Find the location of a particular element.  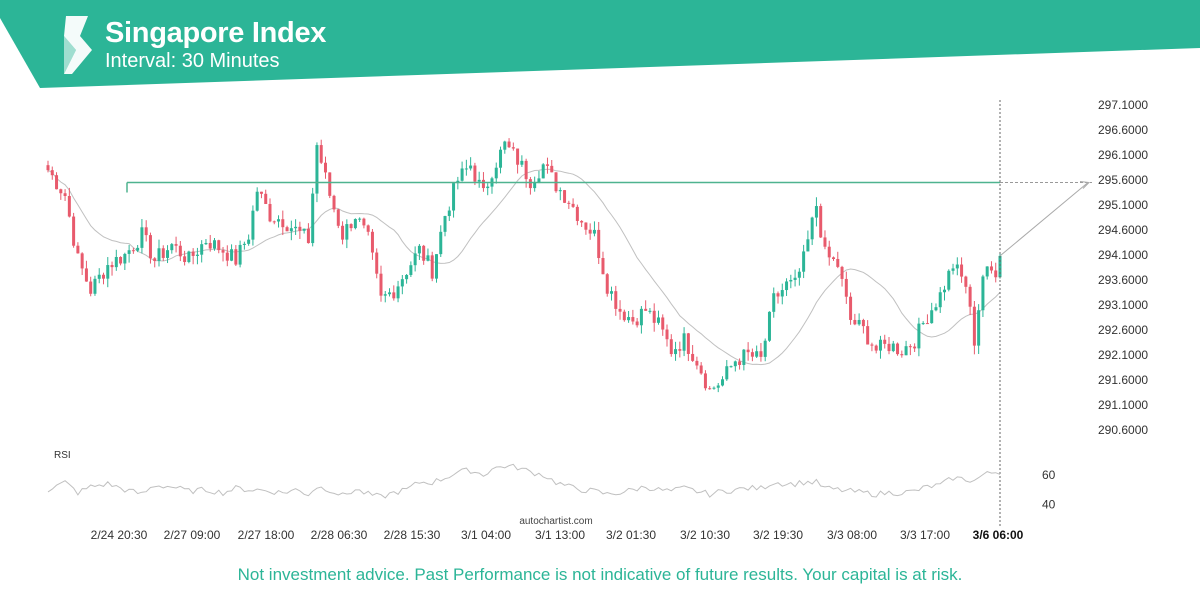

y-tick-label: 296.1000 is located at coordinates (1123, 155).